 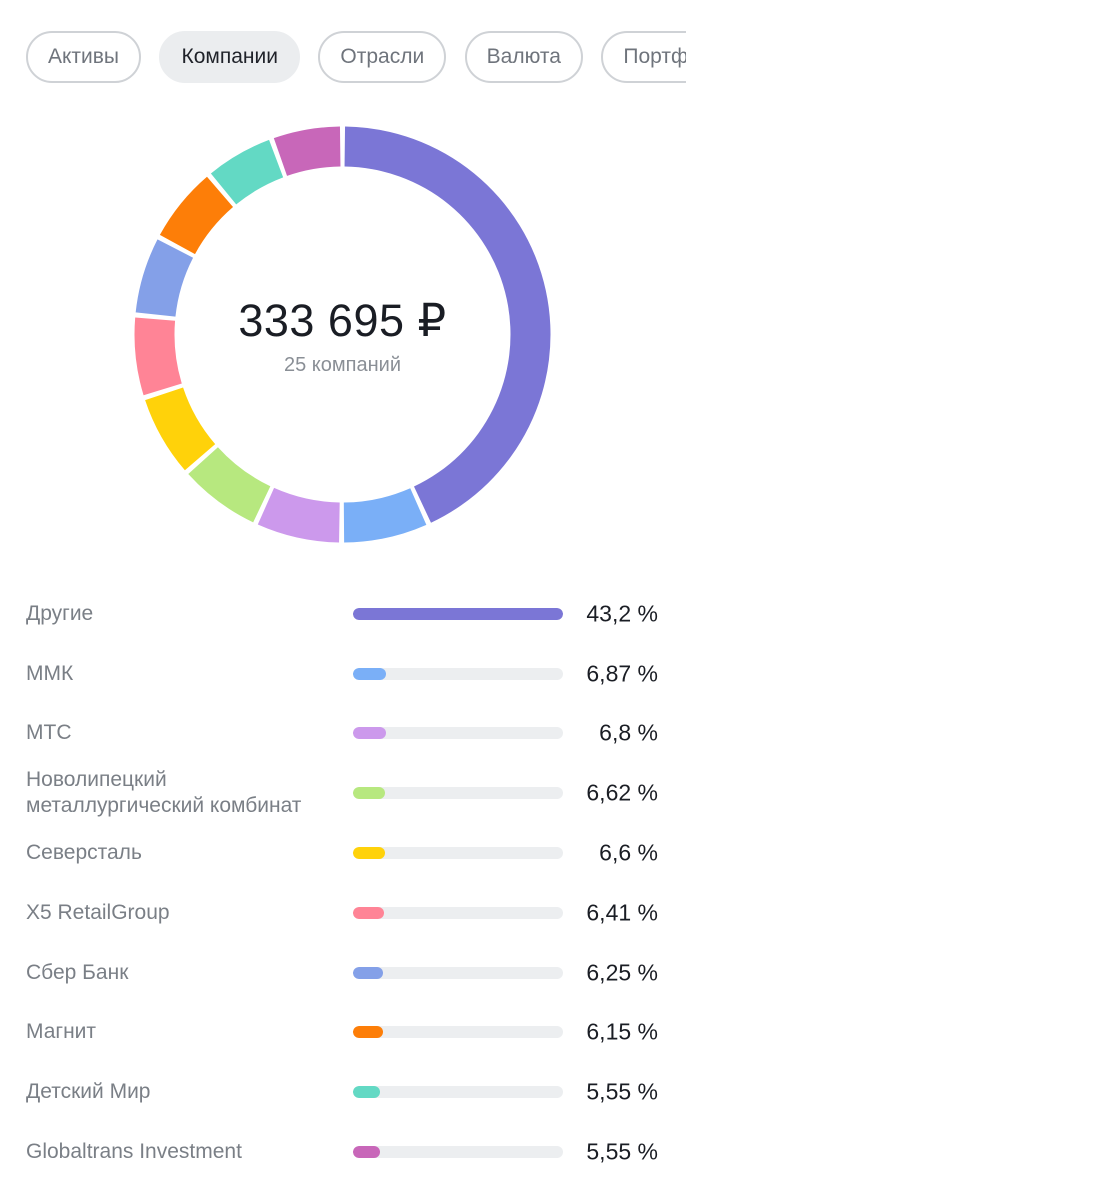 I want to click on tab-assets: Активы, so click(x=84, y=57).